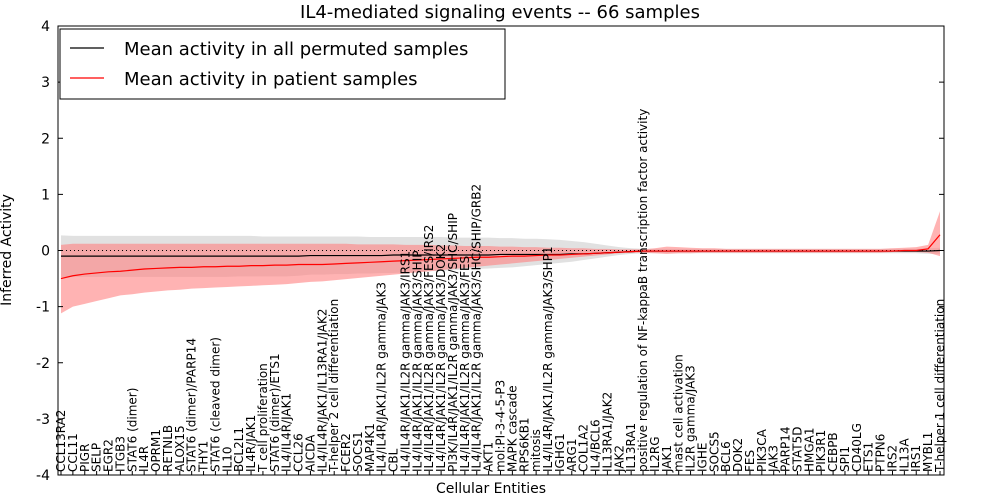 Image resolution: width=1000 pixels, height=500 pixels. What do you see at coordinates (45, 195) in the screenshot?
I see `y-tick-label: 1` at bounding box center [45, 195].